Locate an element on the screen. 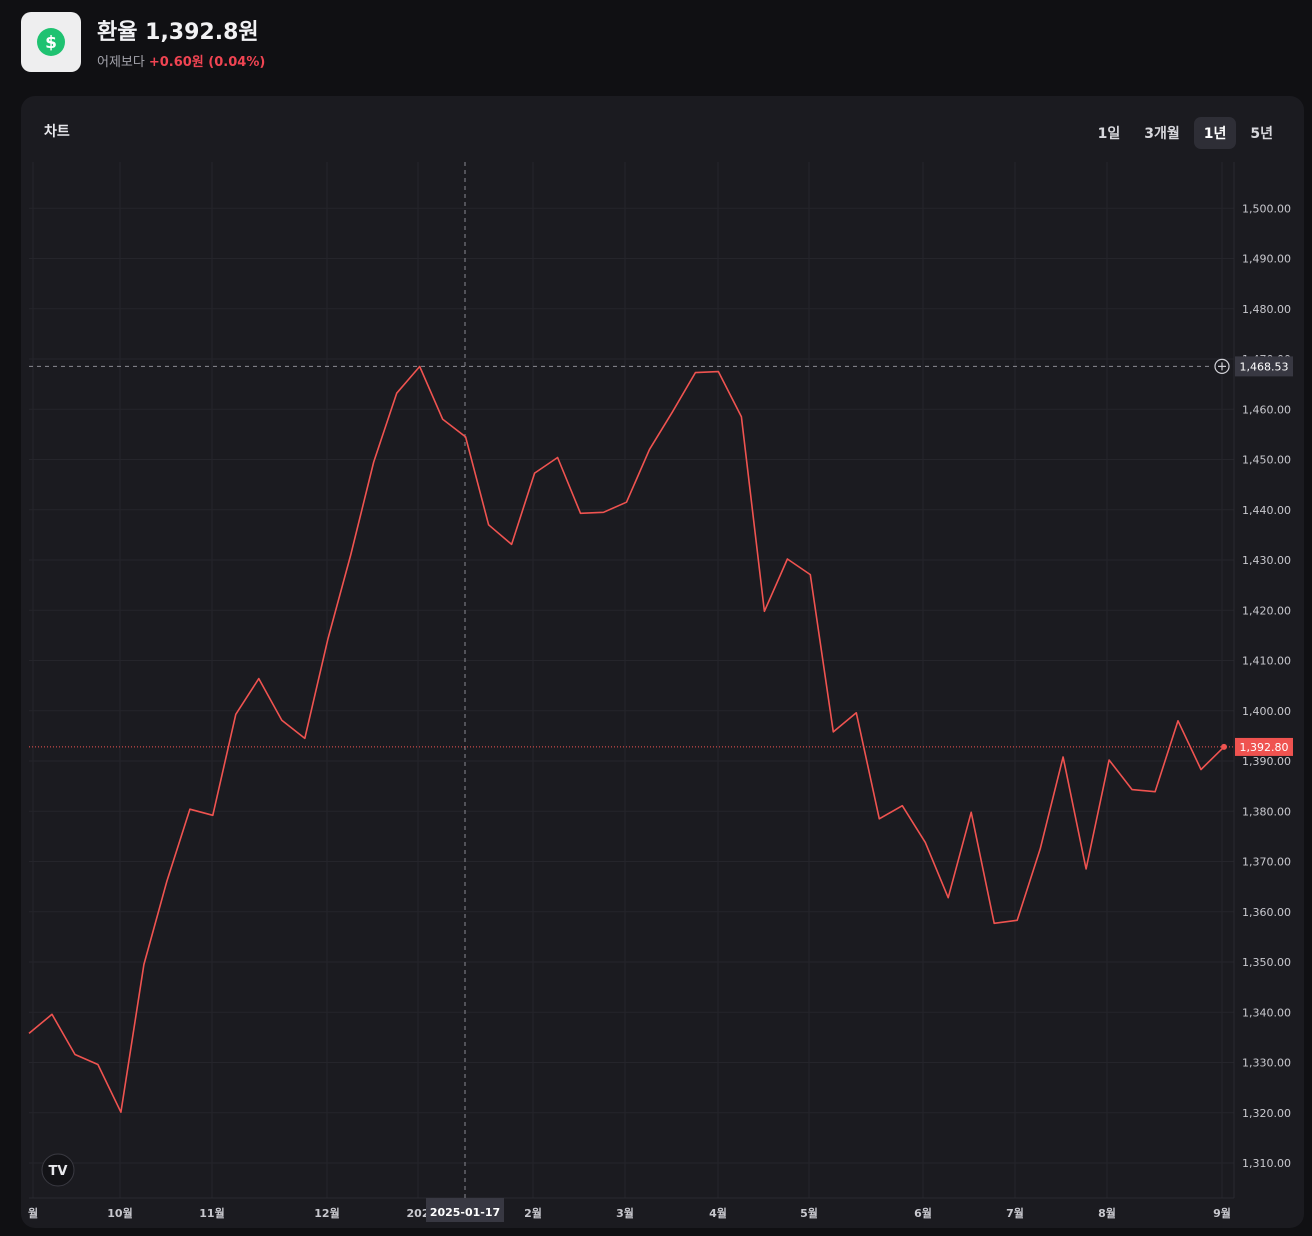 The image size is (1312, 1236). time-tick-label: 12월 is located at coordinates (326, 1213).